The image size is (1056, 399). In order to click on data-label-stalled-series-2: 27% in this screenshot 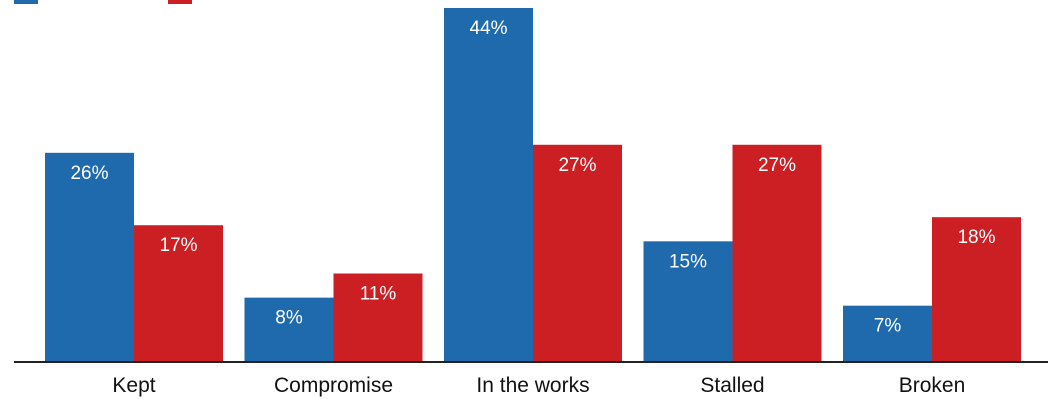, I will do `click(777, 165)`.